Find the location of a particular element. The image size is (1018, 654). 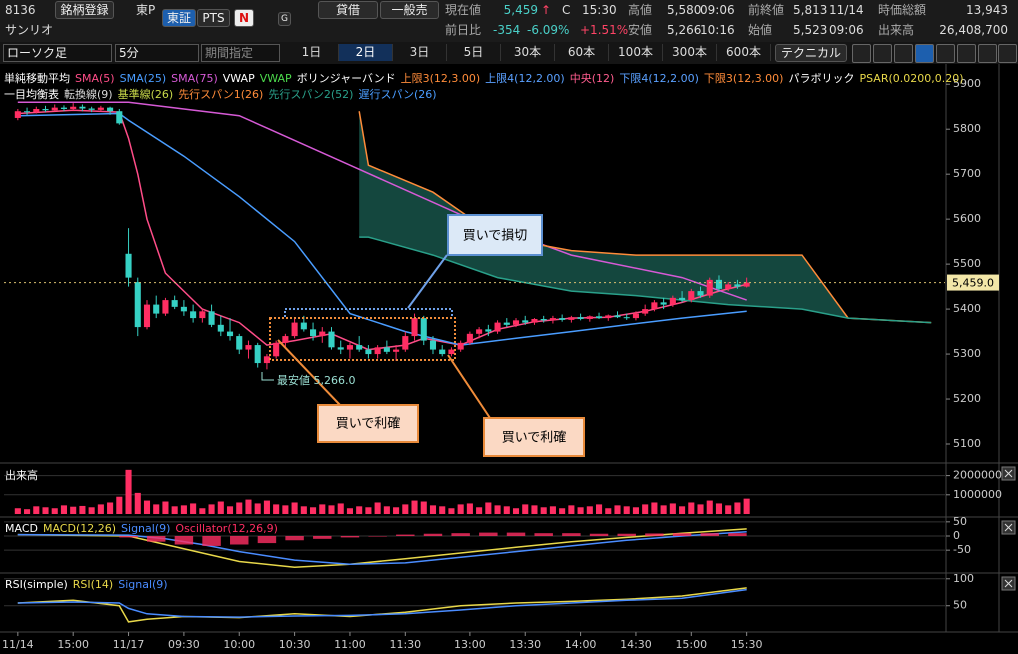

margin-button: 貸借 is located at coordinates (348, 10).